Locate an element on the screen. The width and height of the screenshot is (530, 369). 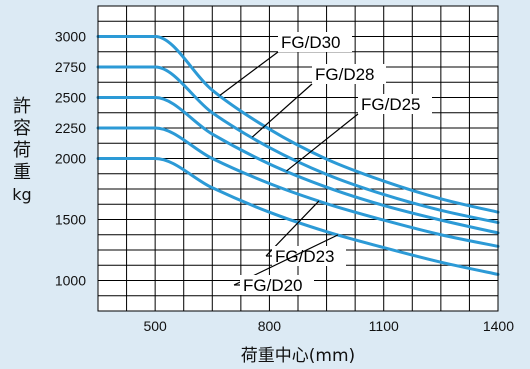
y-tick-label-2250: 2250 is located at coordinates (70, 128).